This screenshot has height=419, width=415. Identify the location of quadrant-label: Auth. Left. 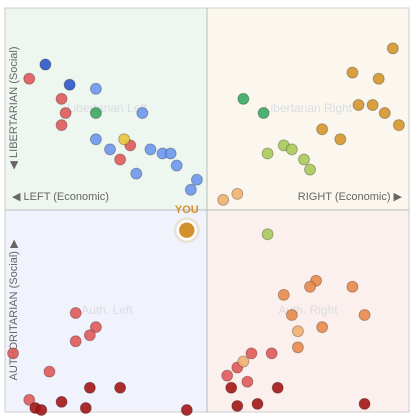
(107, 310).